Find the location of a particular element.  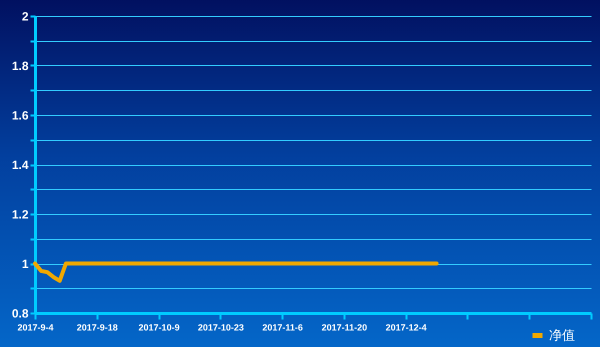

line-series is located at coordinates (236, 272).